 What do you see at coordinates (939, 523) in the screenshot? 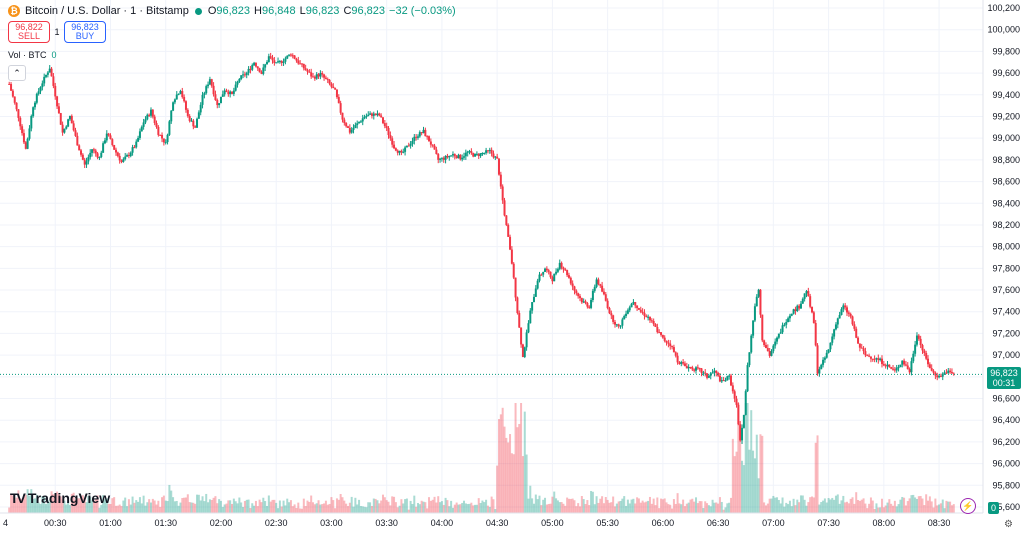
I see `time-tick-label: 08:30` at bounding box center [939, 523].